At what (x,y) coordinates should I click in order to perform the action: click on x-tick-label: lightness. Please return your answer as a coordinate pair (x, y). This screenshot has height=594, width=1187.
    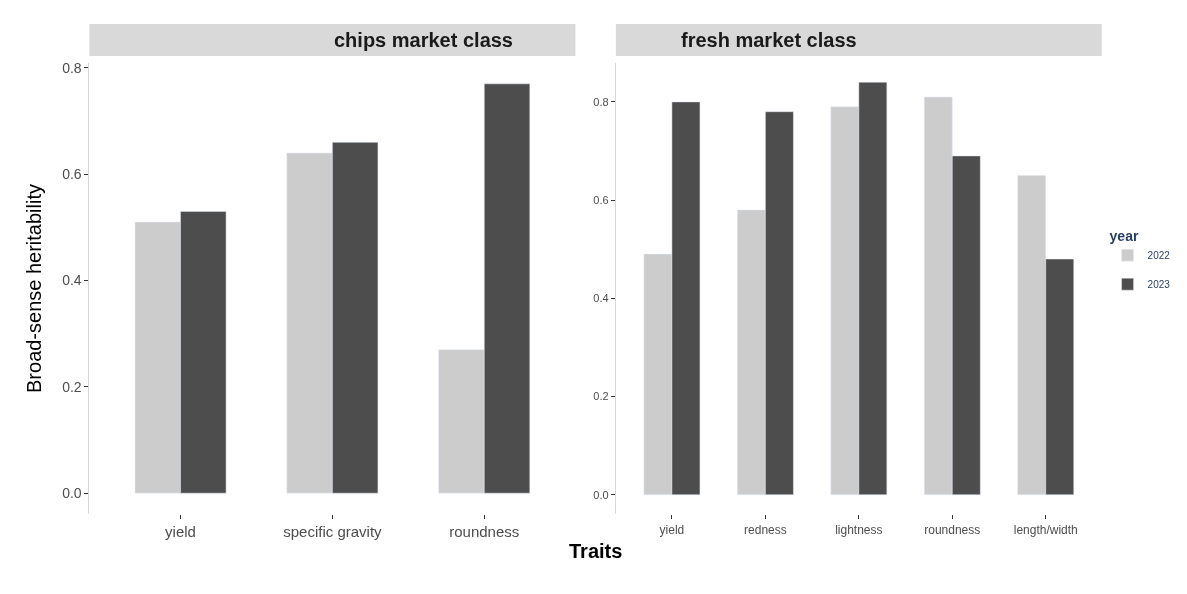
    Looking at the image, I should click on (859, 529).